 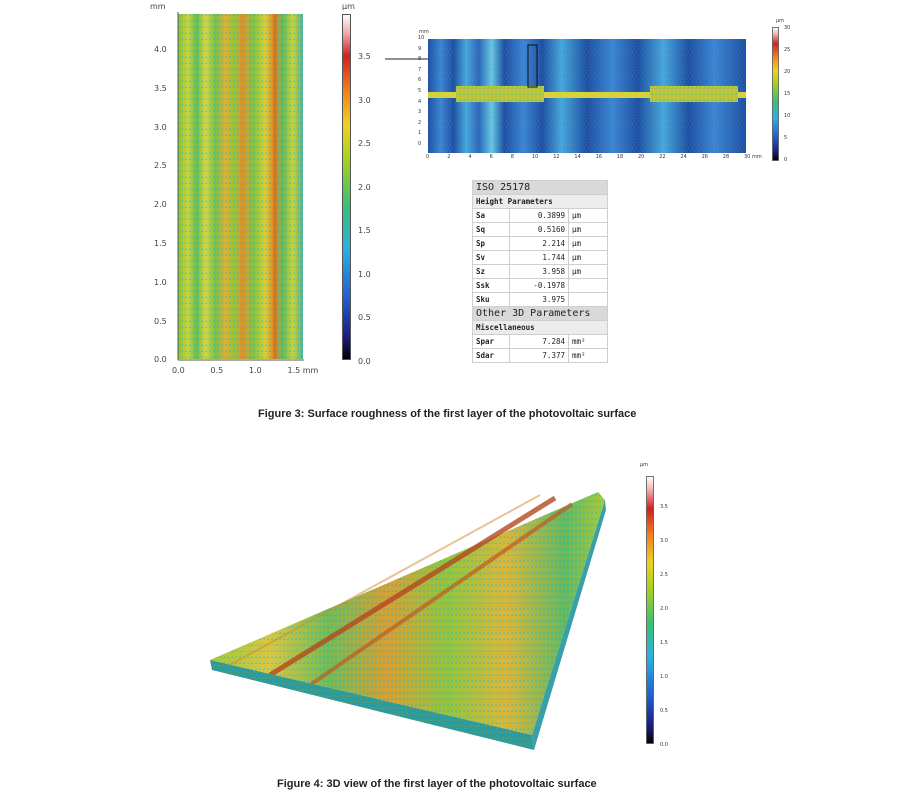 What do you see at coordinates (540, 187) in the screenshot?
I see `iso-title: ISO 25178` at bounding box center [540, 187].